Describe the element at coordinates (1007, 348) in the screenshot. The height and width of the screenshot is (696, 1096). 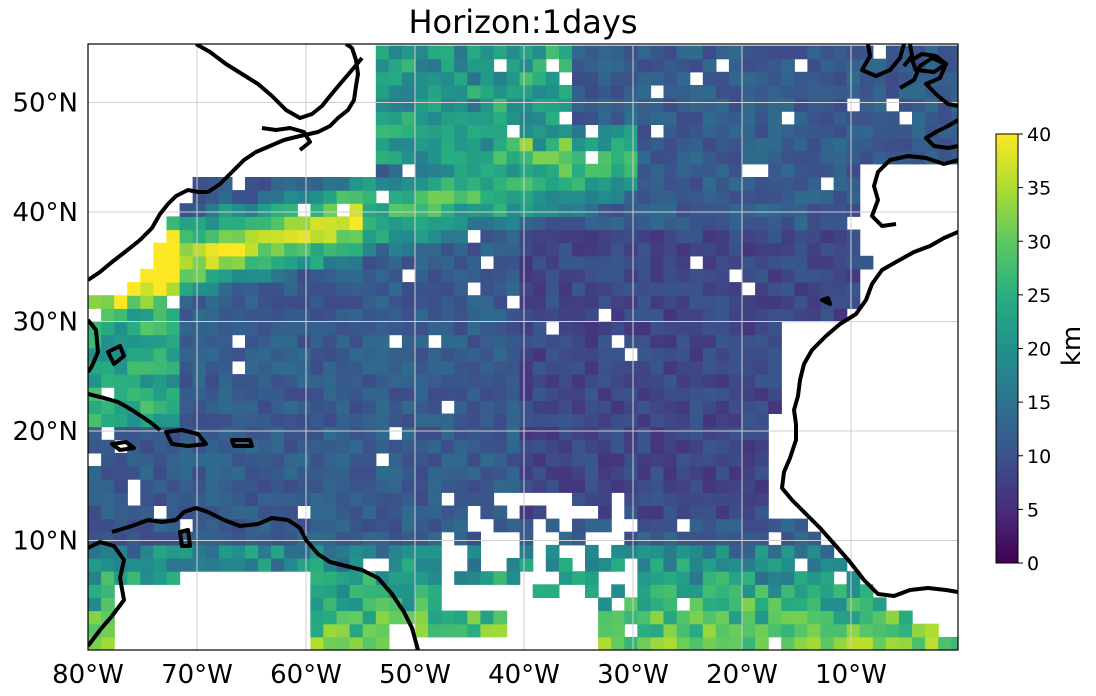
I see `colorbar` at that location.